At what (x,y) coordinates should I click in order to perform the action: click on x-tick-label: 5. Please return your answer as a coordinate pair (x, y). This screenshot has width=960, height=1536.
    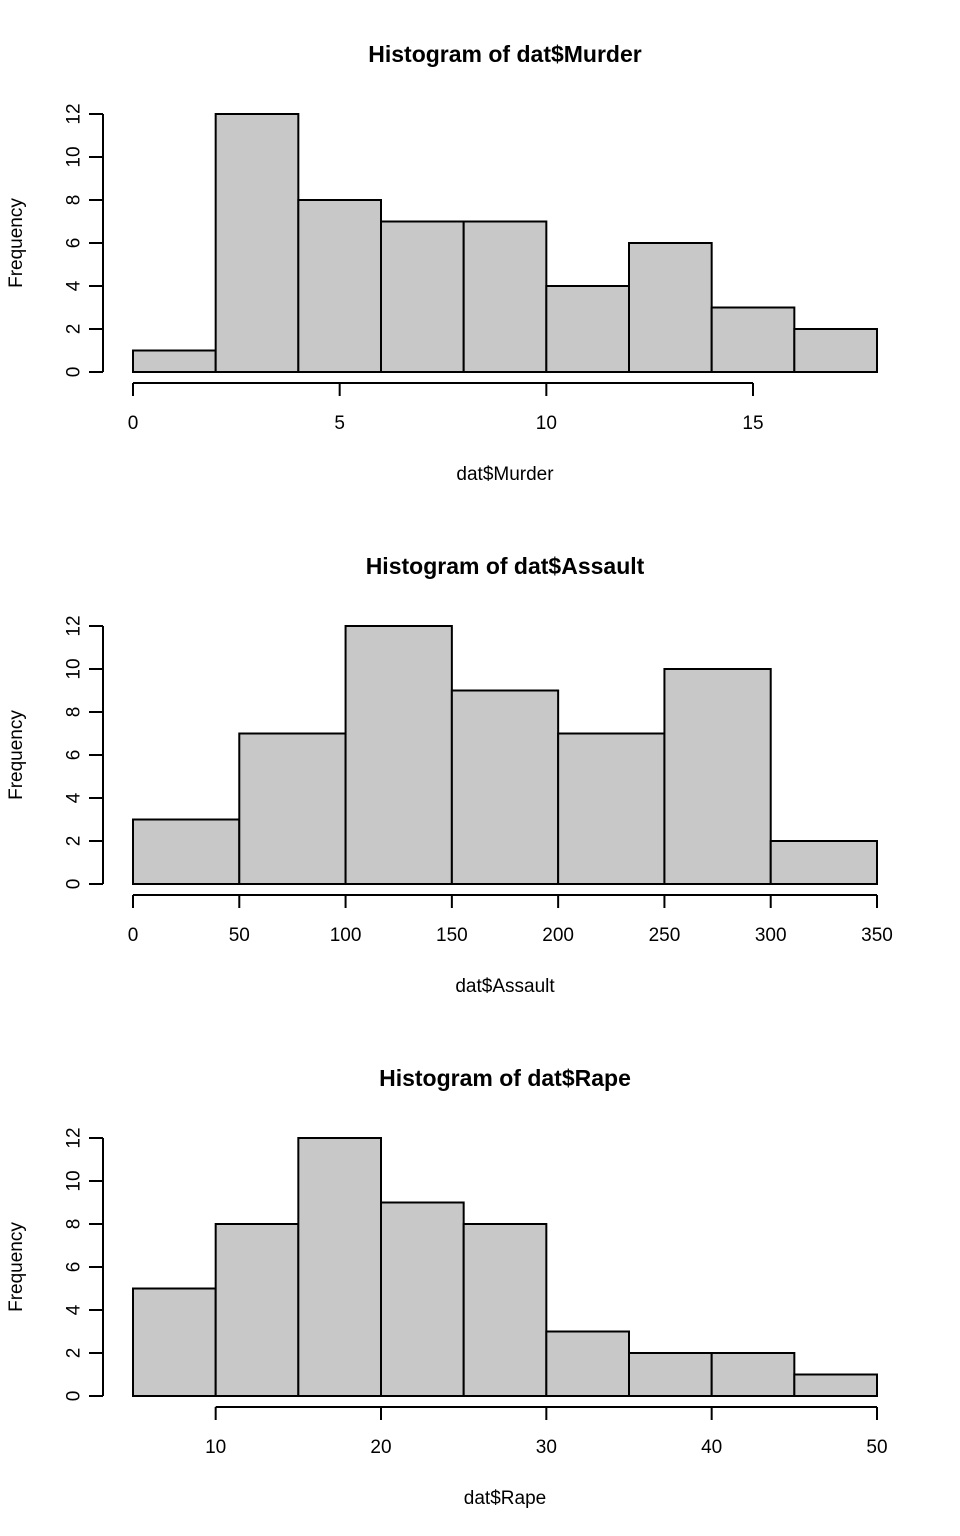
    Looking at the image, I should click on (339, 423).